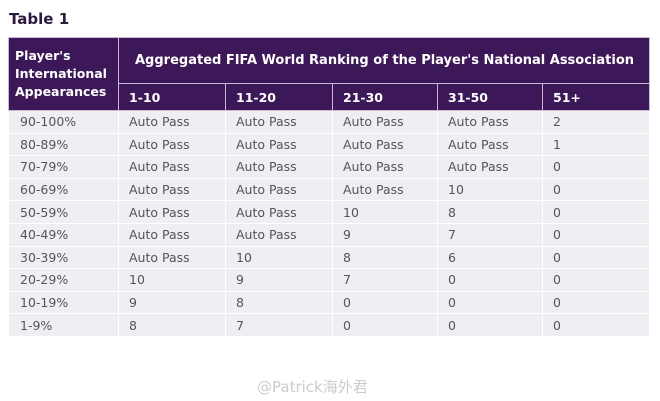  I want to click on row-label: 30-39%, so click(63, 257).